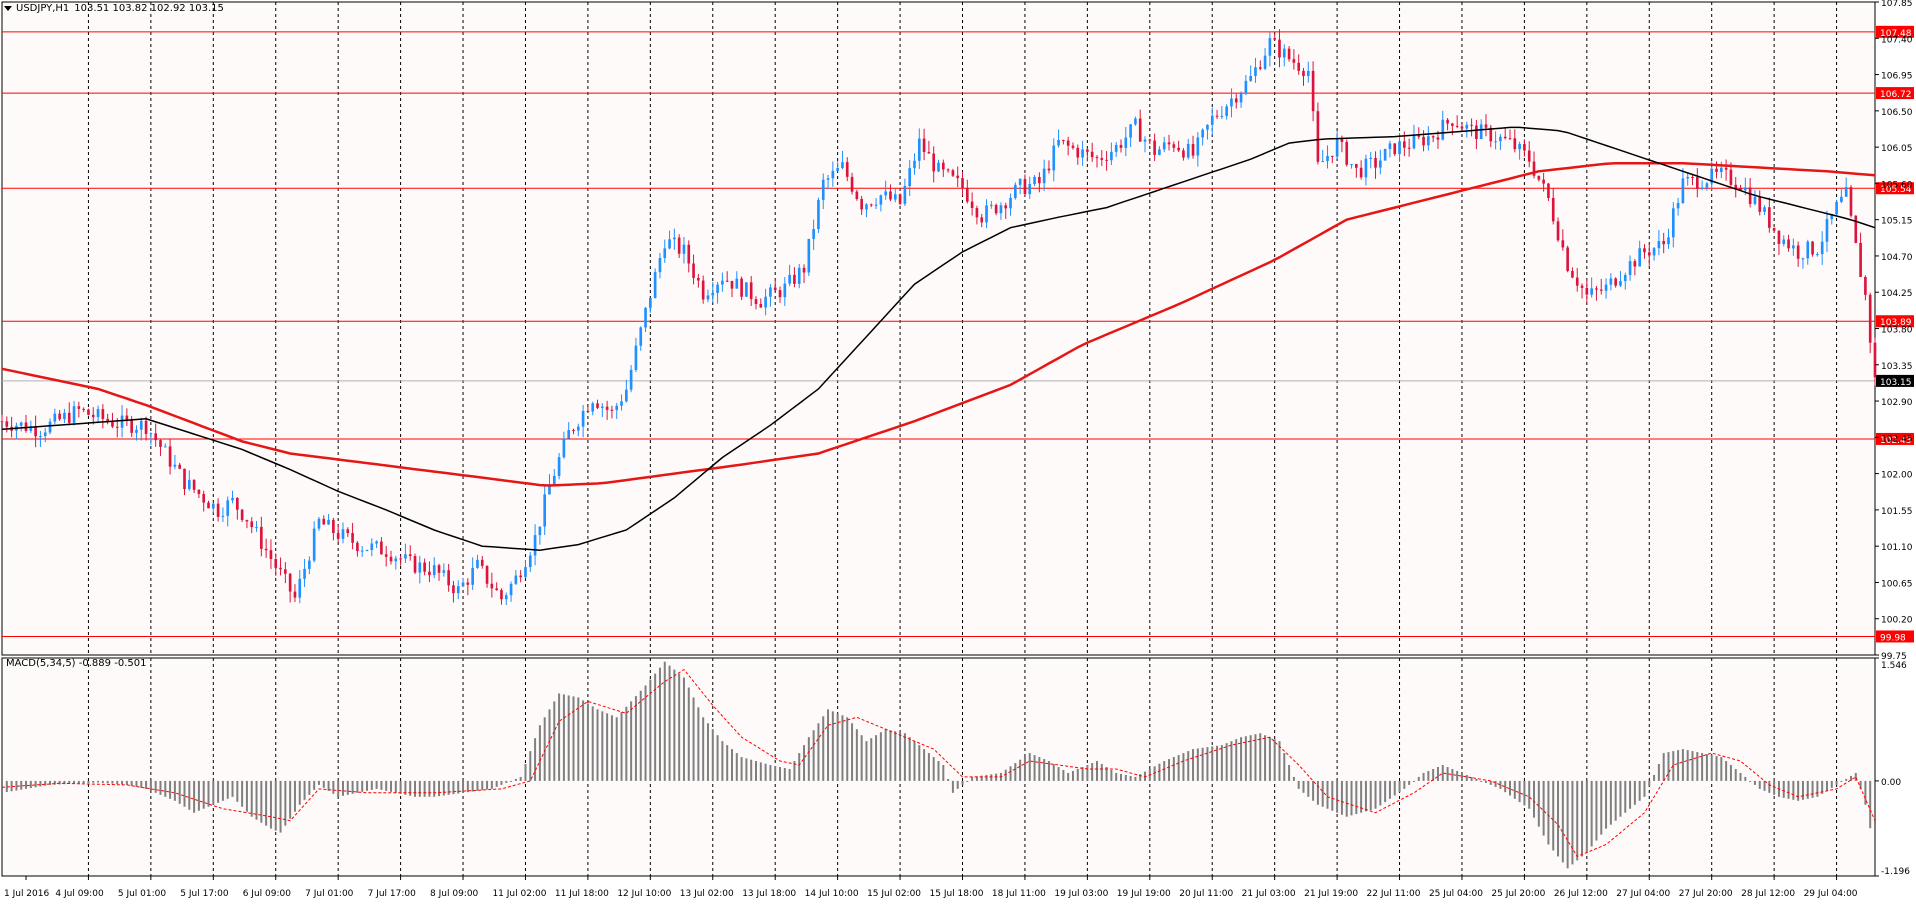 This screenshot has width=1916, height=904. Describe the element at coordinates (1895, 872) in the screenshot. I see `macd-y-tick-label: -1.196` at that location.